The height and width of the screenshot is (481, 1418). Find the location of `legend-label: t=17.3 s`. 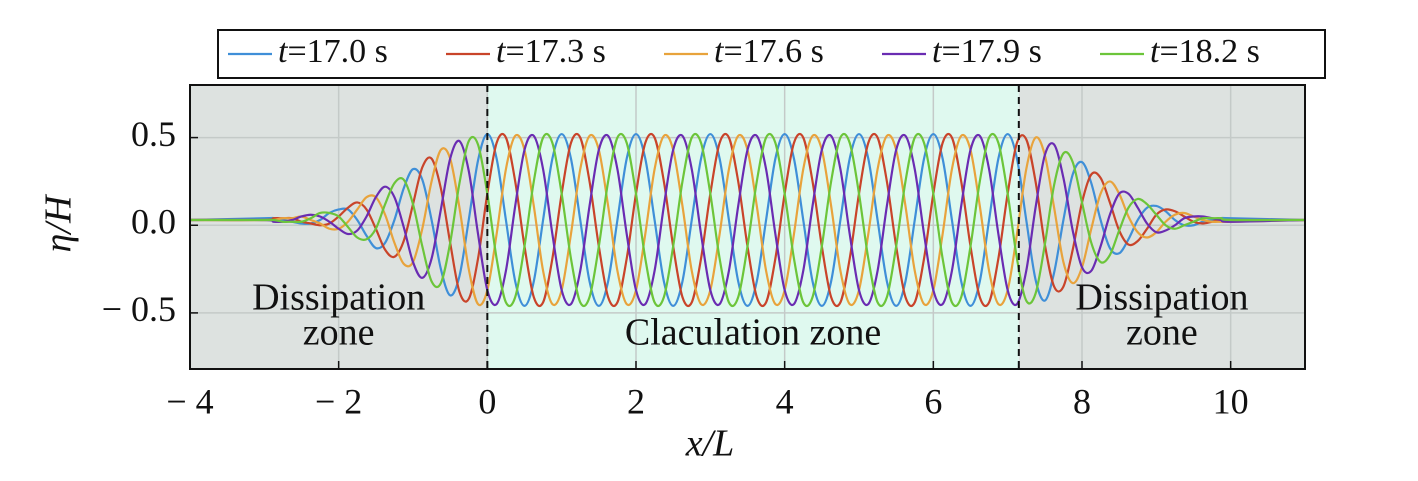

legend-label: t=17.3 s is located at coordinates (551, 51).